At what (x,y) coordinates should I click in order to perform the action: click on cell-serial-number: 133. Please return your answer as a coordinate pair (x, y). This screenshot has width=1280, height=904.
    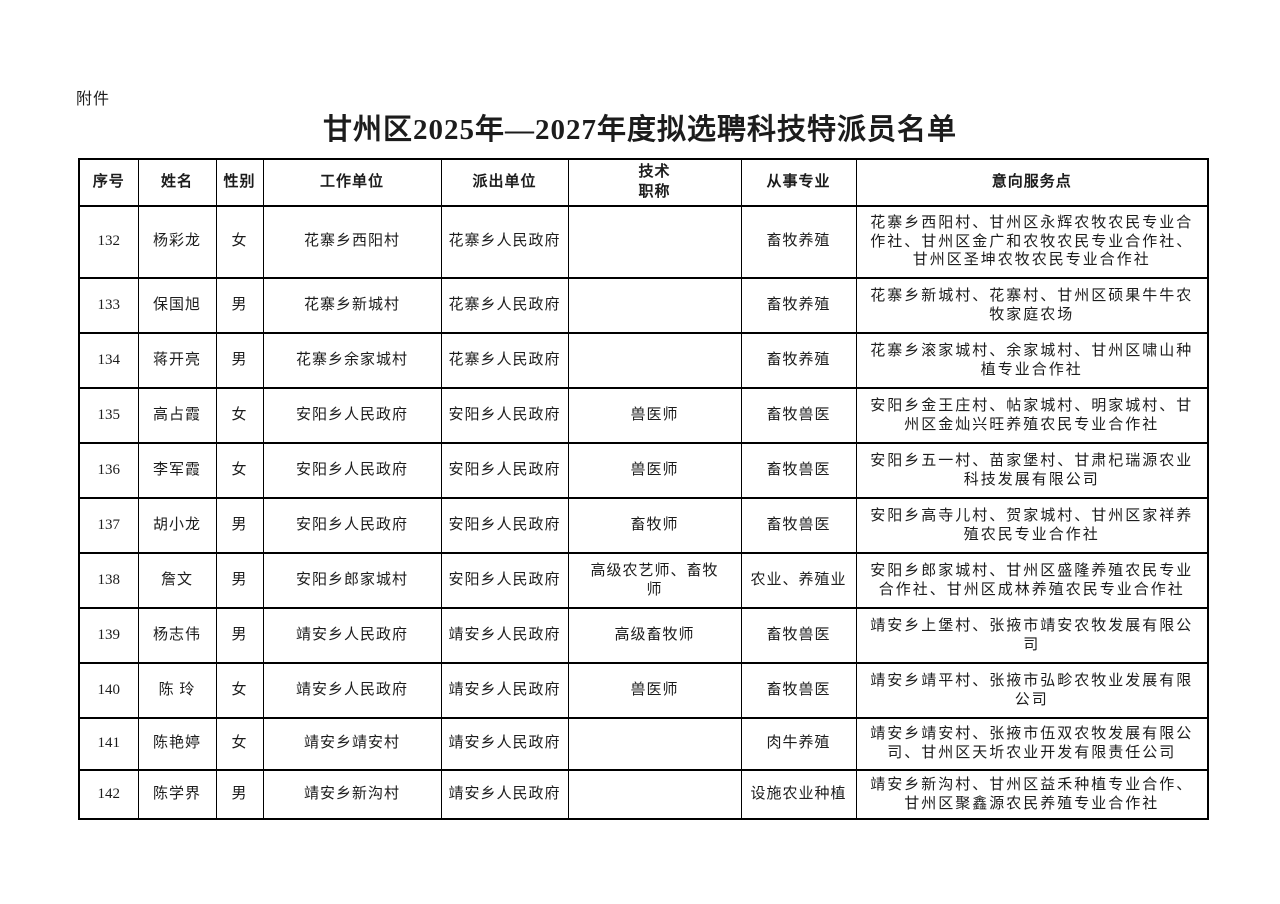
    Looking at the image, I should click on (108, 305).